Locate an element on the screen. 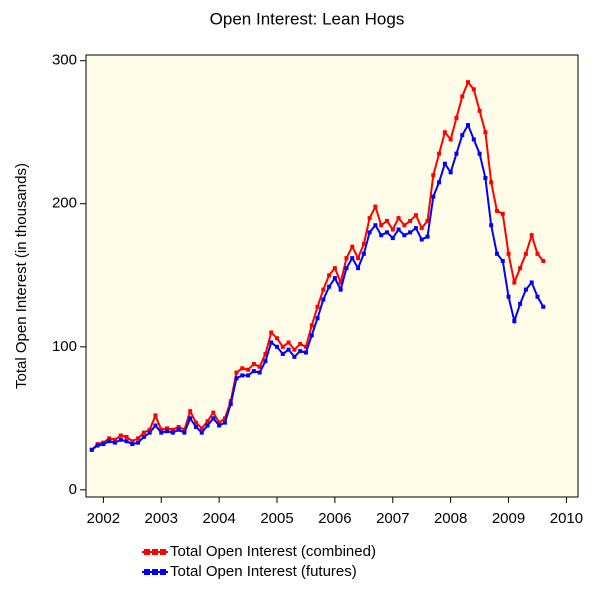 The width and height of the screenshot is (613, 609). x-tick-label: 2010 is located at coordinates (566, 518).